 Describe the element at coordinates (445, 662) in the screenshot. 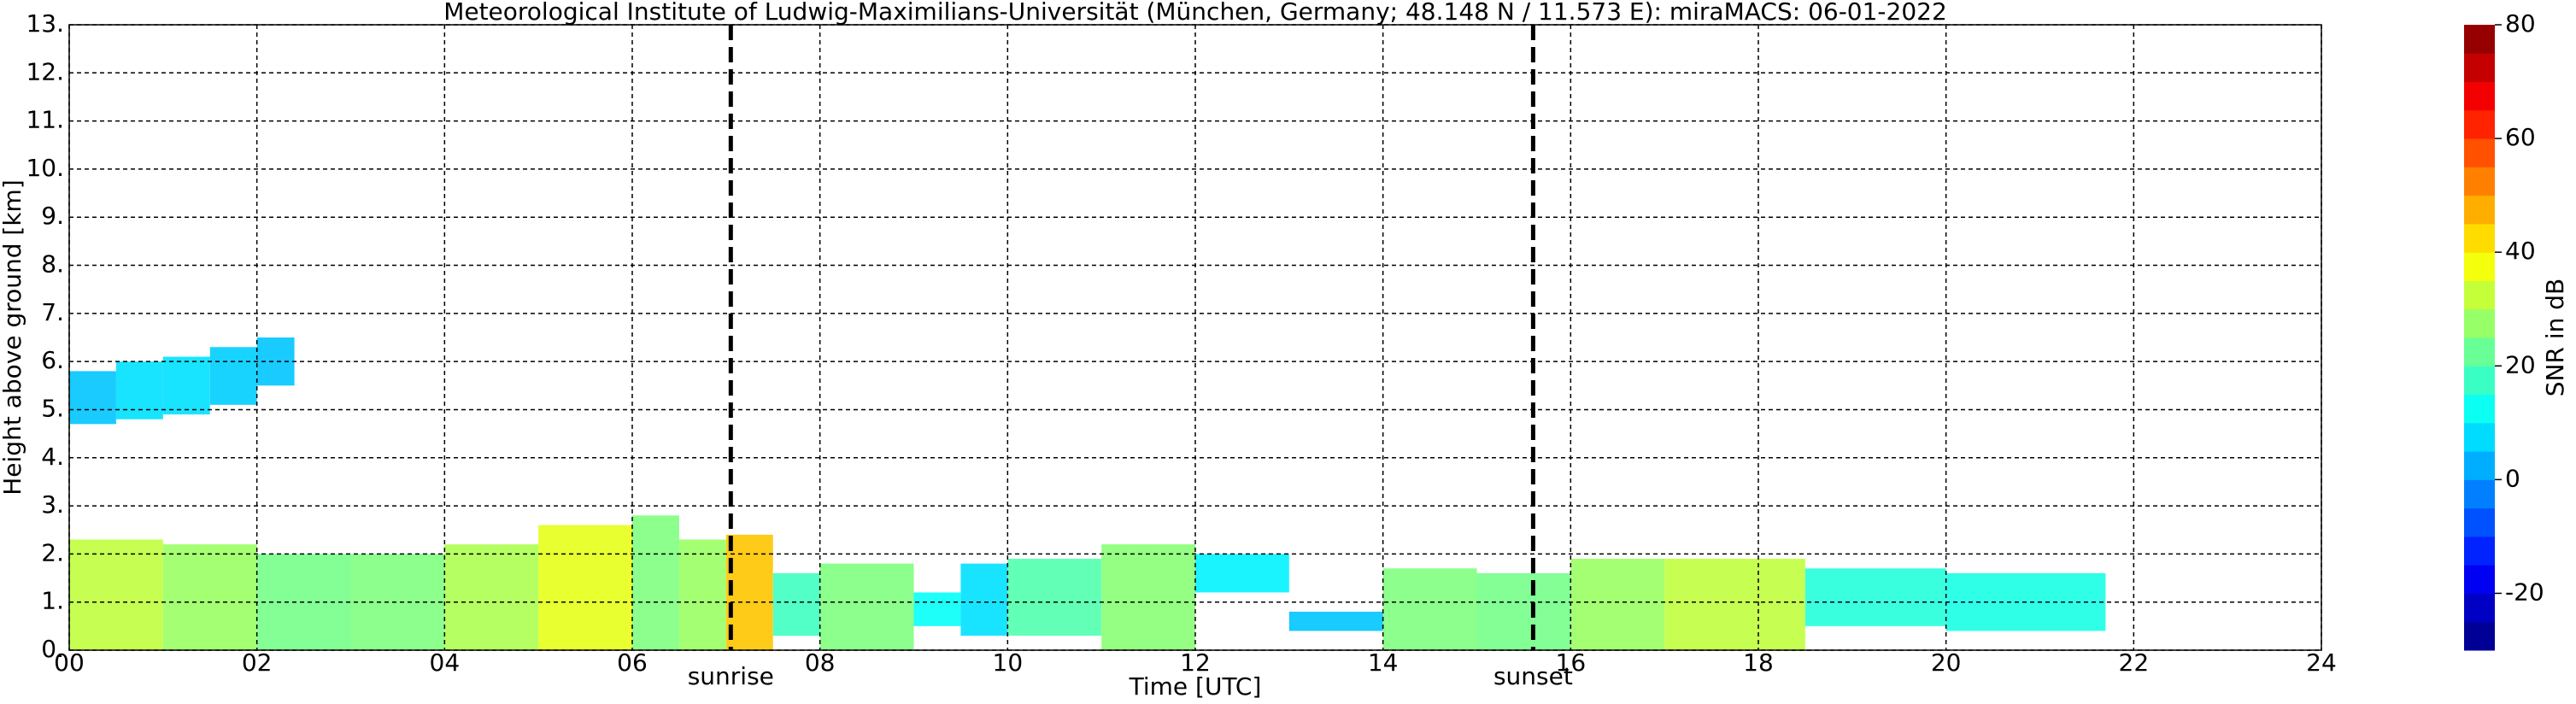

I see `x-tick-label: 04` at that location.